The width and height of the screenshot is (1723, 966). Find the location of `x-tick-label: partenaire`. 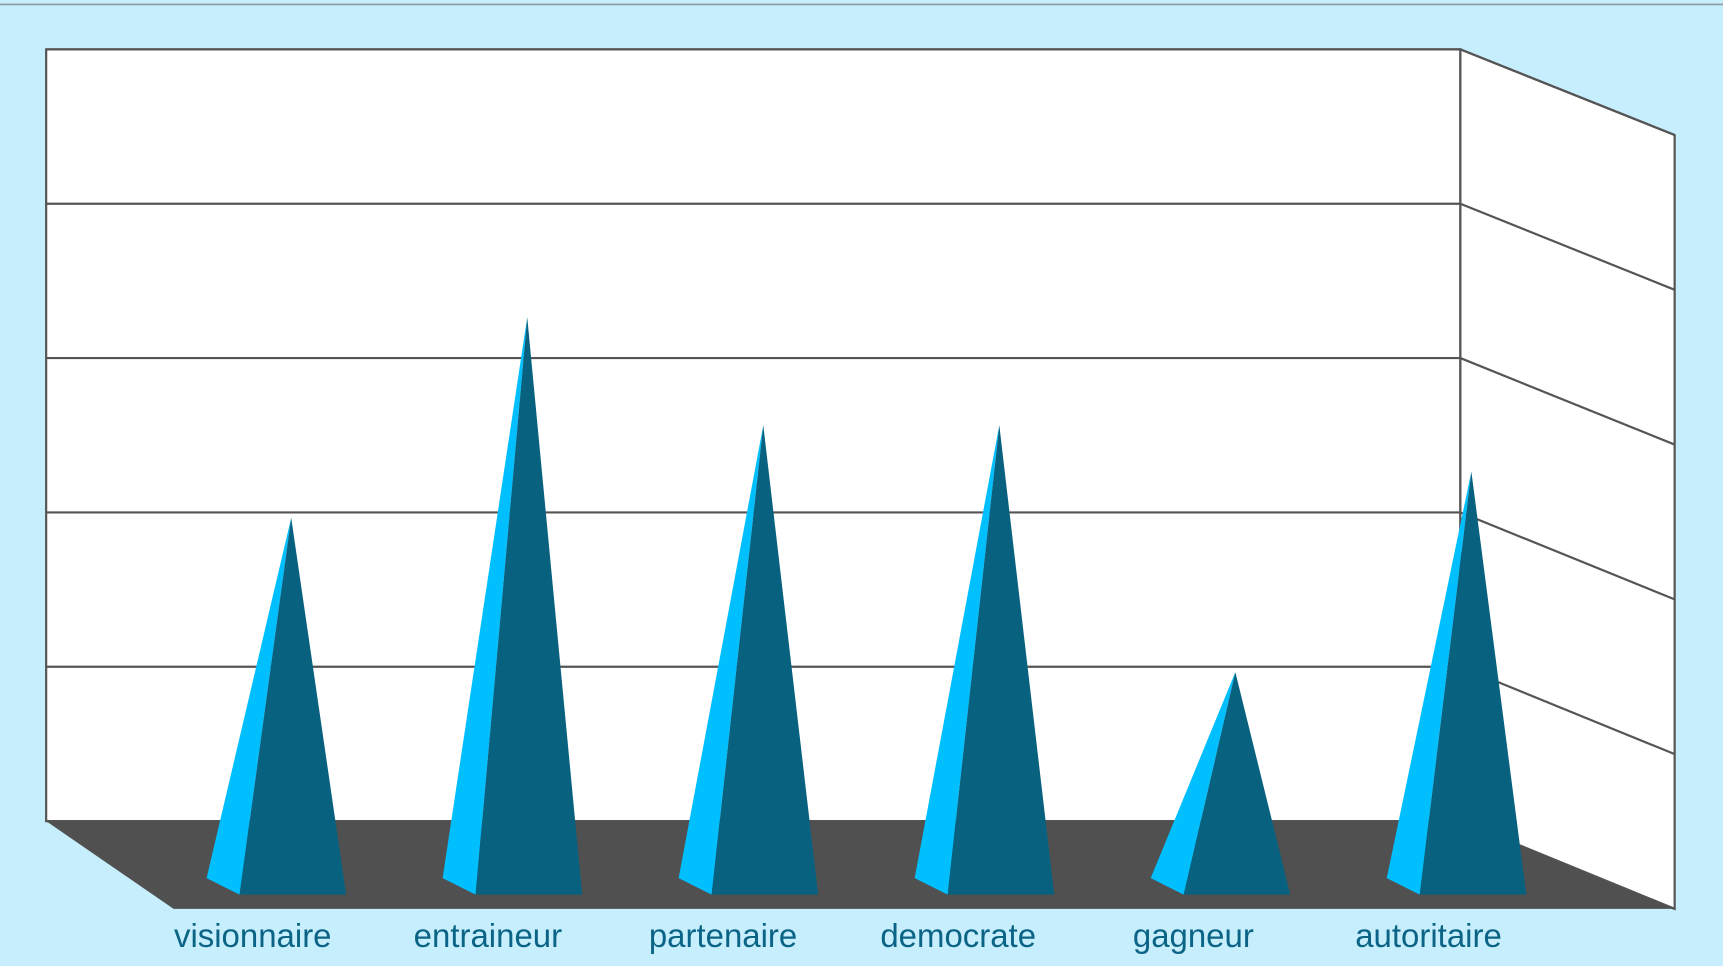

x-tick-label: partenaire is located at coordinates (723, 935).